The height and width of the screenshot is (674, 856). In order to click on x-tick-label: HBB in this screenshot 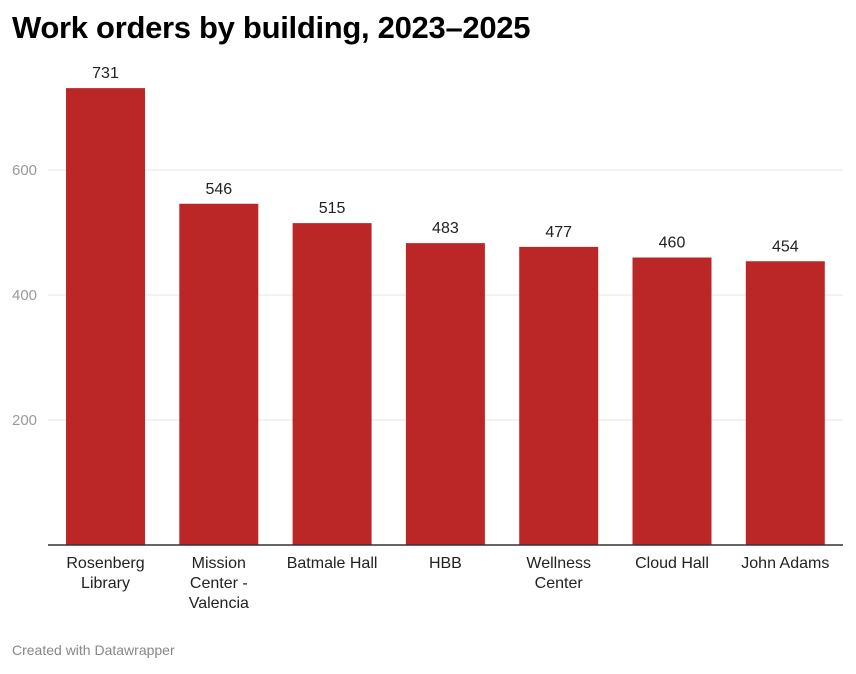, I will do `click(445, 563)`.